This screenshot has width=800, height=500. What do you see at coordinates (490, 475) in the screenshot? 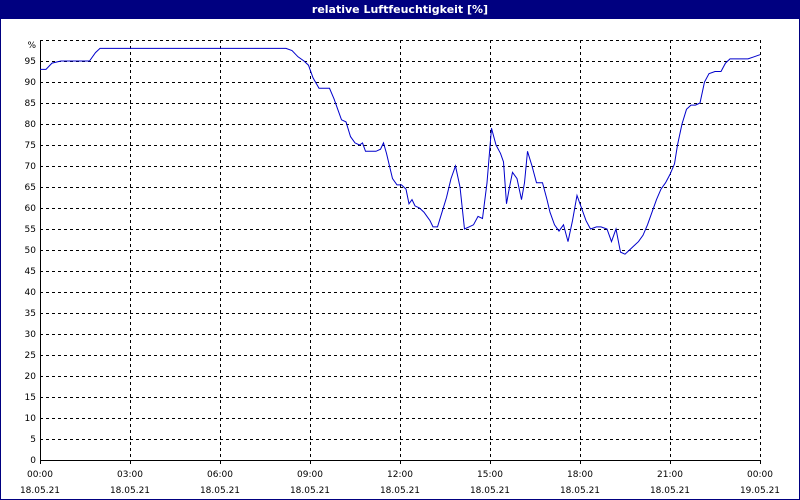
I see `x-tick-time-label: 15:00` at bounding box center [490, 475].